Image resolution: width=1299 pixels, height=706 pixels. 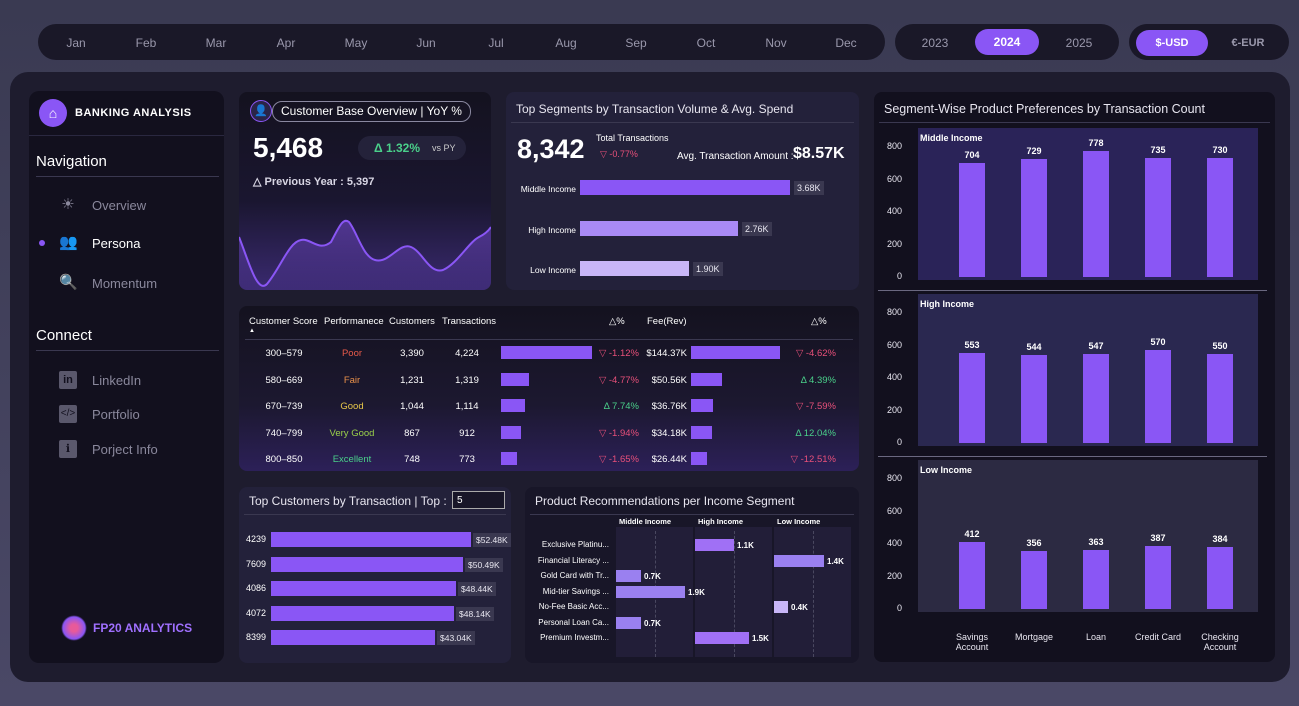 What do you see at coordinates (64, 335) in the screenshot?
I see `connect-heading: Connect` at bounding box center [64, 335].